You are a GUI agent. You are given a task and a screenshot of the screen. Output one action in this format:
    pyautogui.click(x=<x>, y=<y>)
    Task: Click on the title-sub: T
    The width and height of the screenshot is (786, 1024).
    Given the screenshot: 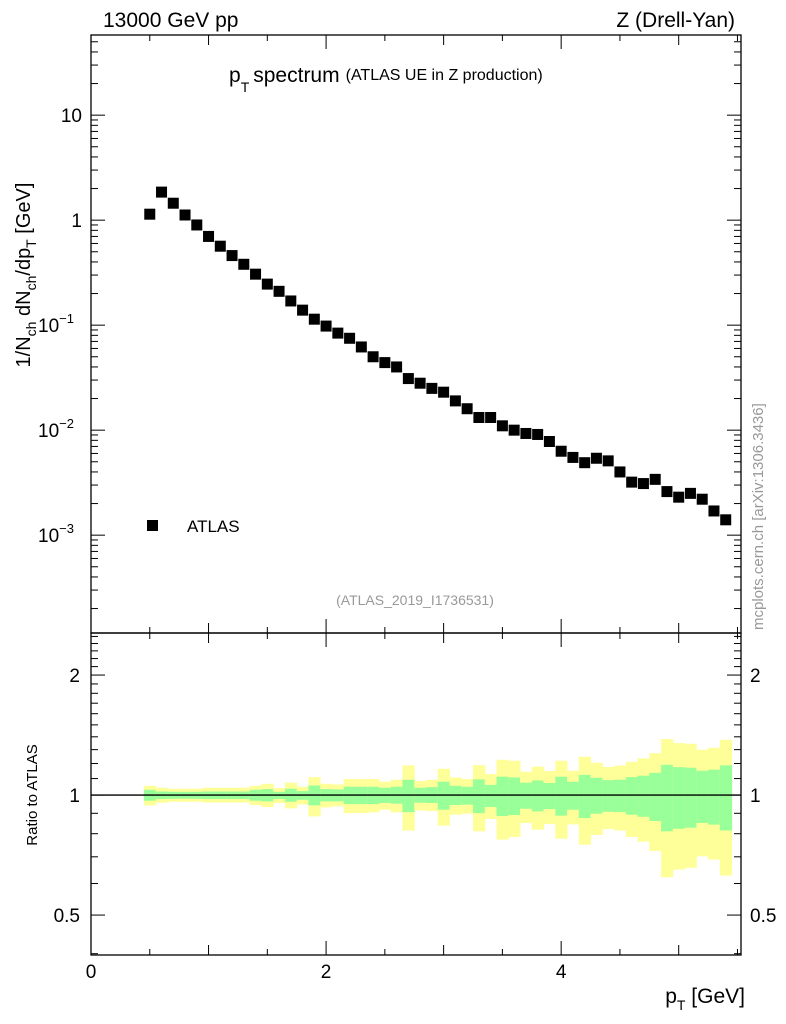 What is the action you would take?
    pyautogui.click(x=245, y=87)
    